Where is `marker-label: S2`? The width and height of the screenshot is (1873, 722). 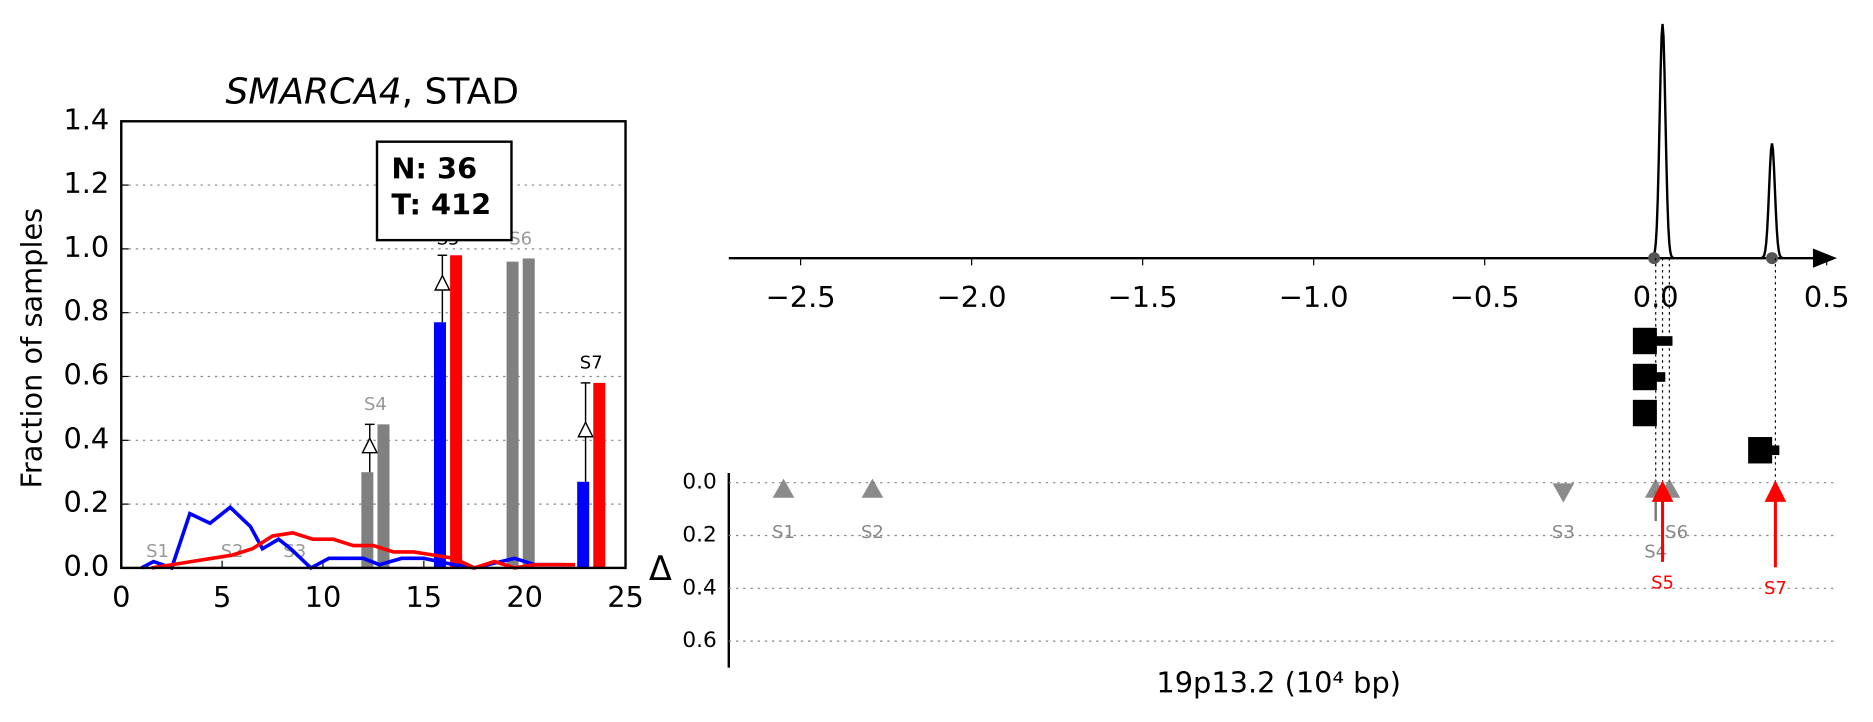
marker-label: S2 is located at coordinates (872, 532).